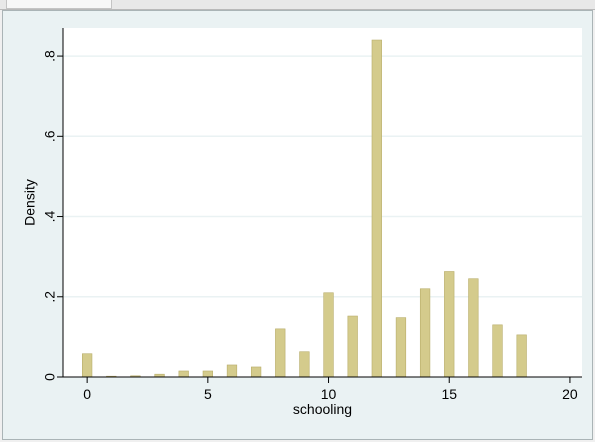  I want to click on graph-tab, so click(59, 4).